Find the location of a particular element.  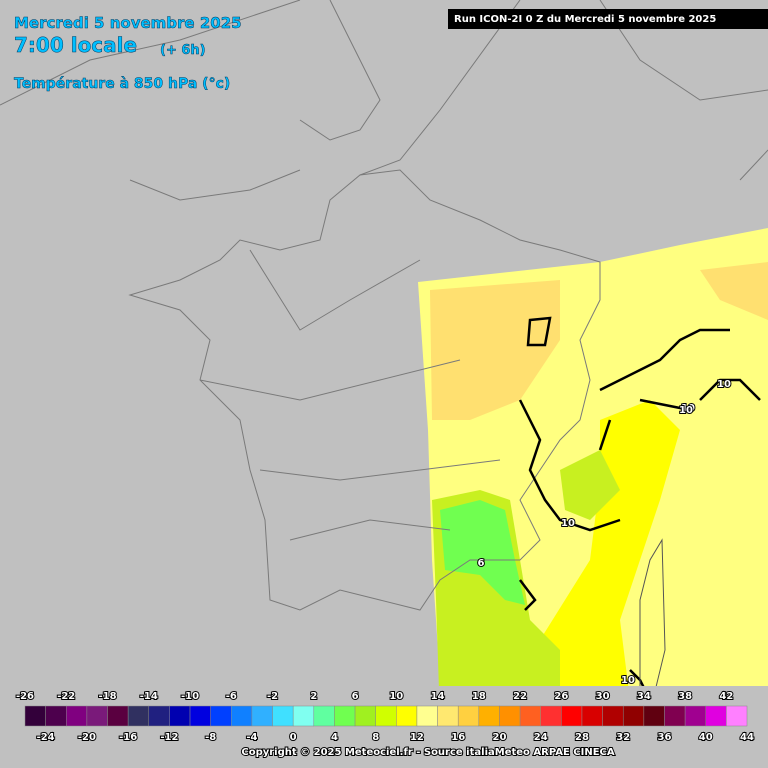

colorbar-label: 18 is located at coordinates (479, 696).